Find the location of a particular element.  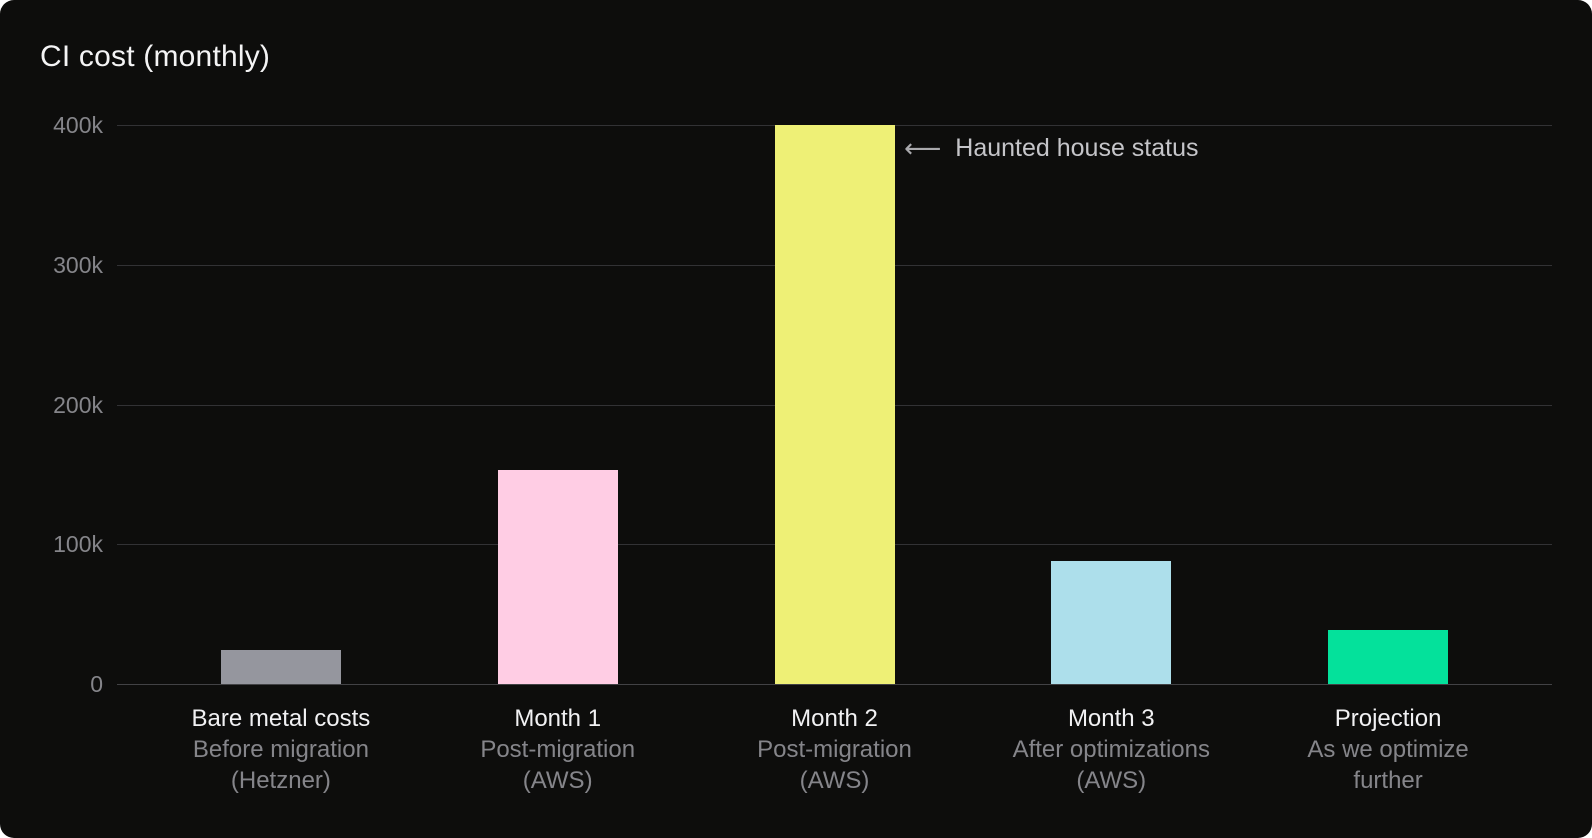

x-label-title: Month 3 is located at coordinates (1111, 718).